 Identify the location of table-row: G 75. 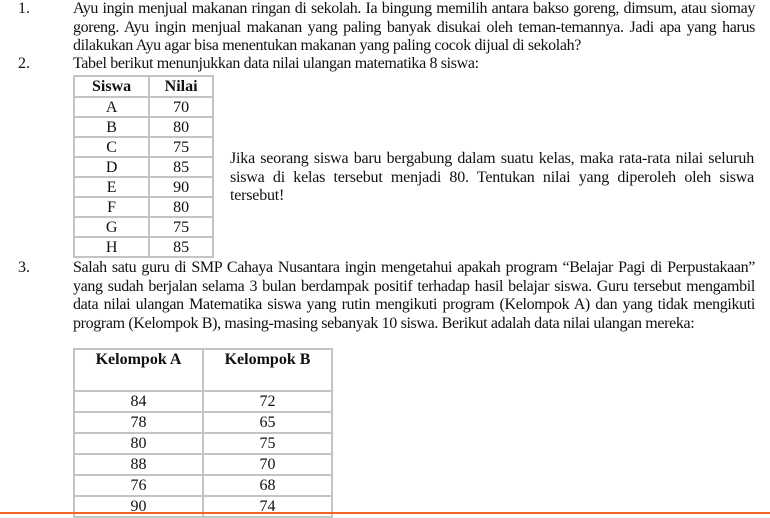
(143, 227).